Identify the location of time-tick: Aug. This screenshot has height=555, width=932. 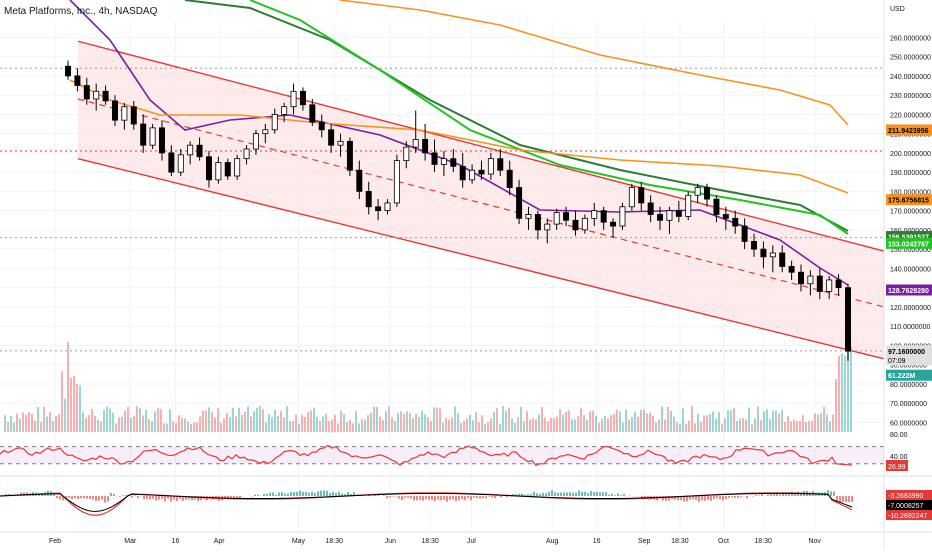
(552, 541).